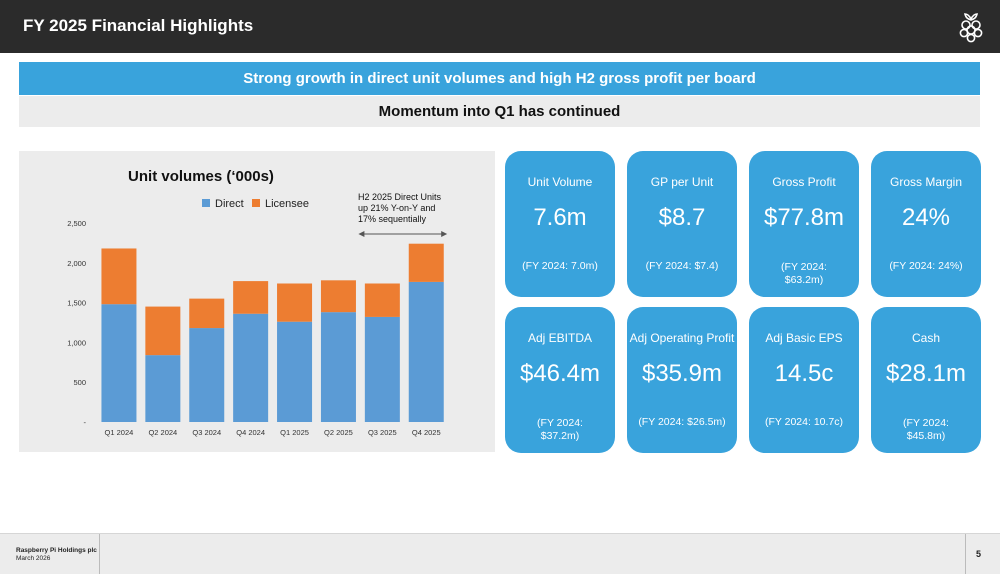 The width and height of the screenshot is (1000, 574). I want to click on y-tick-label: 1,500, so click(76, 303).